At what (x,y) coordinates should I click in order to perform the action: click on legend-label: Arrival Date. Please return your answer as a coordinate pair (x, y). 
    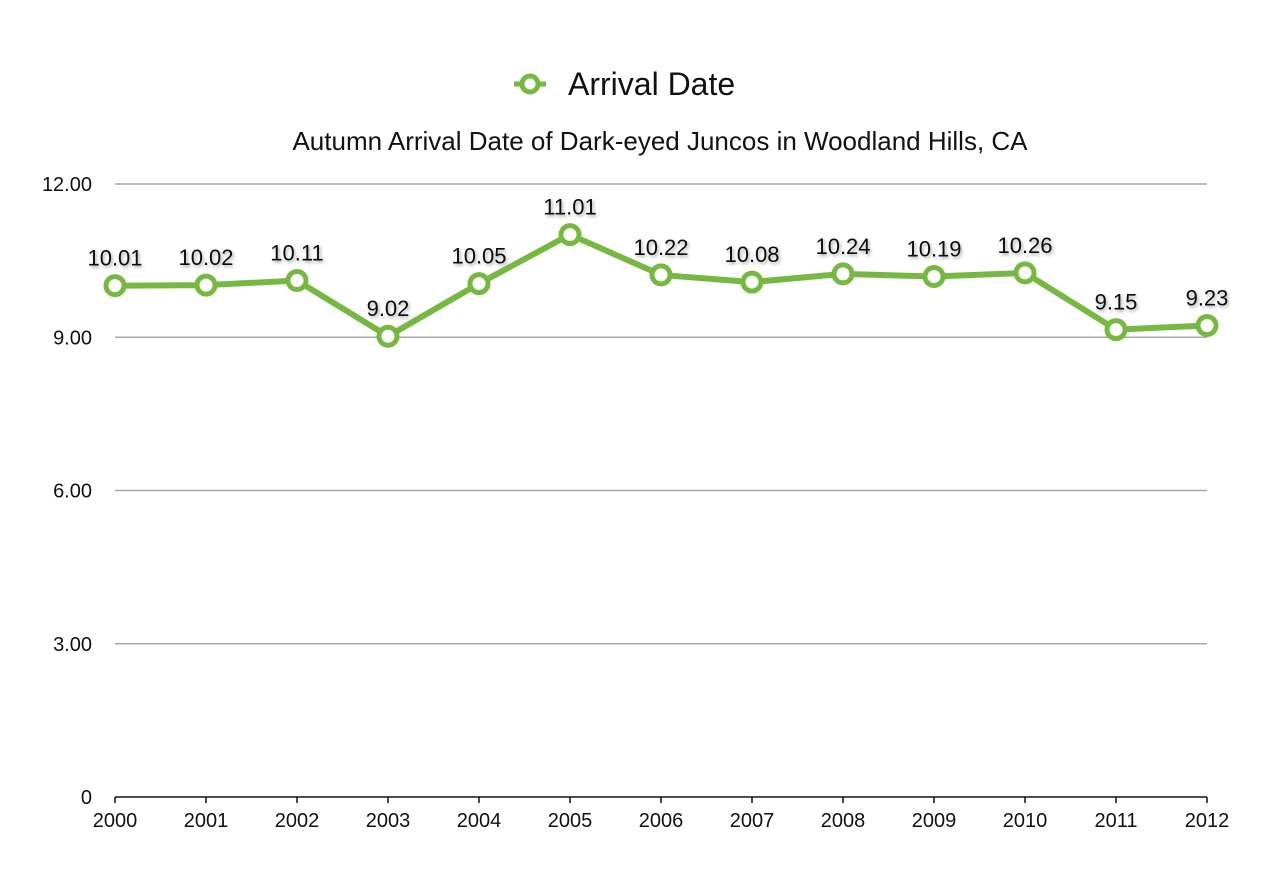
    Looking at the image, I should click on (651, 84).